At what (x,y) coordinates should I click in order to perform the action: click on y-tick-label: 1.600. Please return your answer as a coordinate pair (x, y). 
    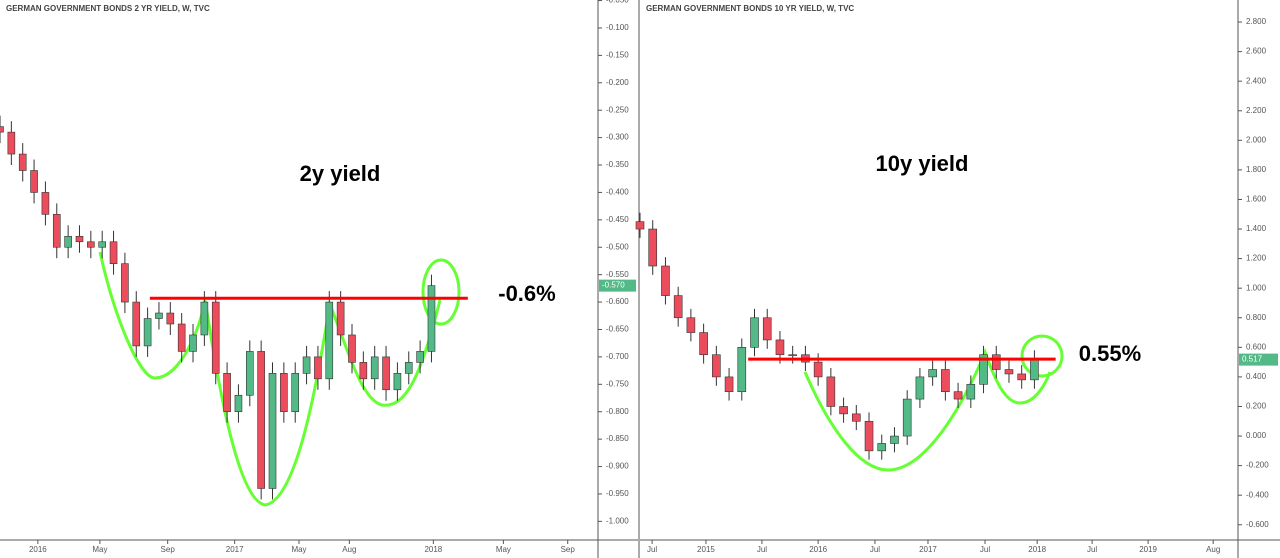
    Looking at the image, I should click on (1256, 199).